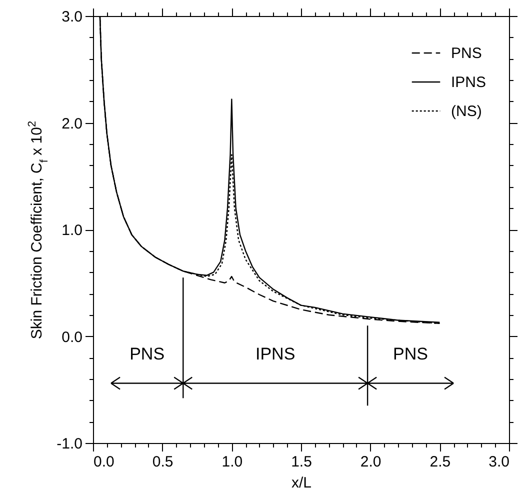  I want to click on x-tick-label: 3.0, so click(499, 462).